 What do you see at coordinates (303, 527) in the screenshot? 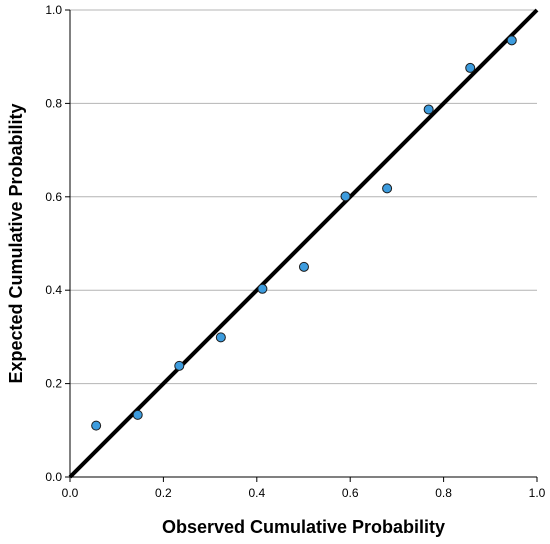
I see `x-axis-title: Observed Cumulative Probability` at bounding box center [303, 527].